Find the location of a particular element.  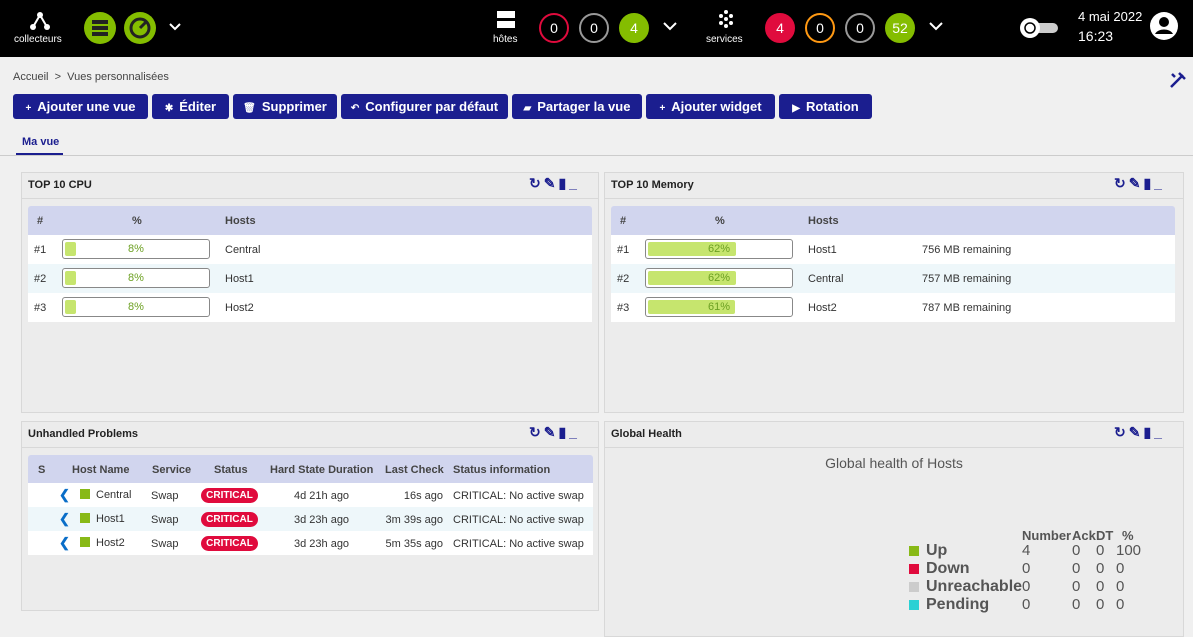

host: Host2 is located at coordinates (822, 308).